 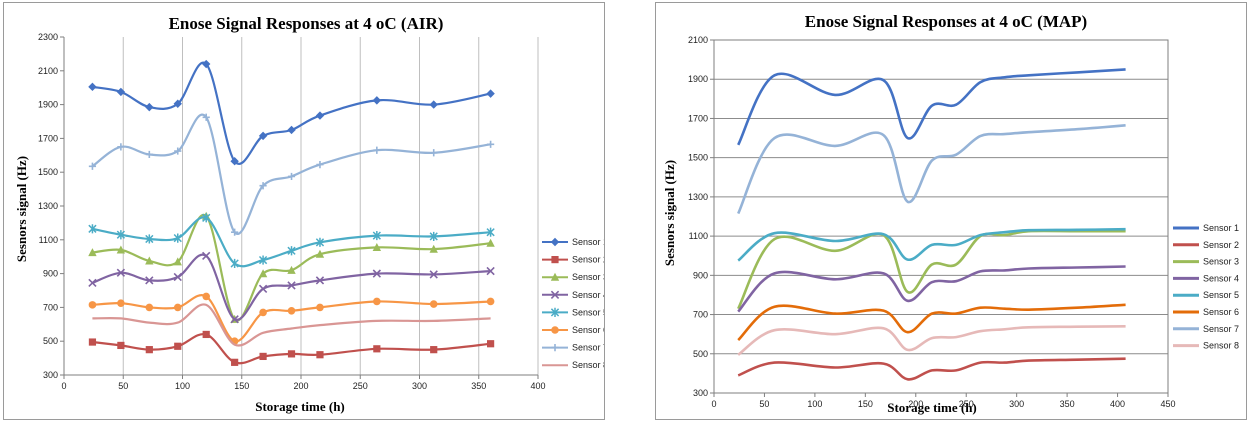 What do you see at coordinates (946, 21) in the screenshot?
I see `chart-title: Enose Signal Responses at 4 oC (MAP)` at bounding box center [946, 21].